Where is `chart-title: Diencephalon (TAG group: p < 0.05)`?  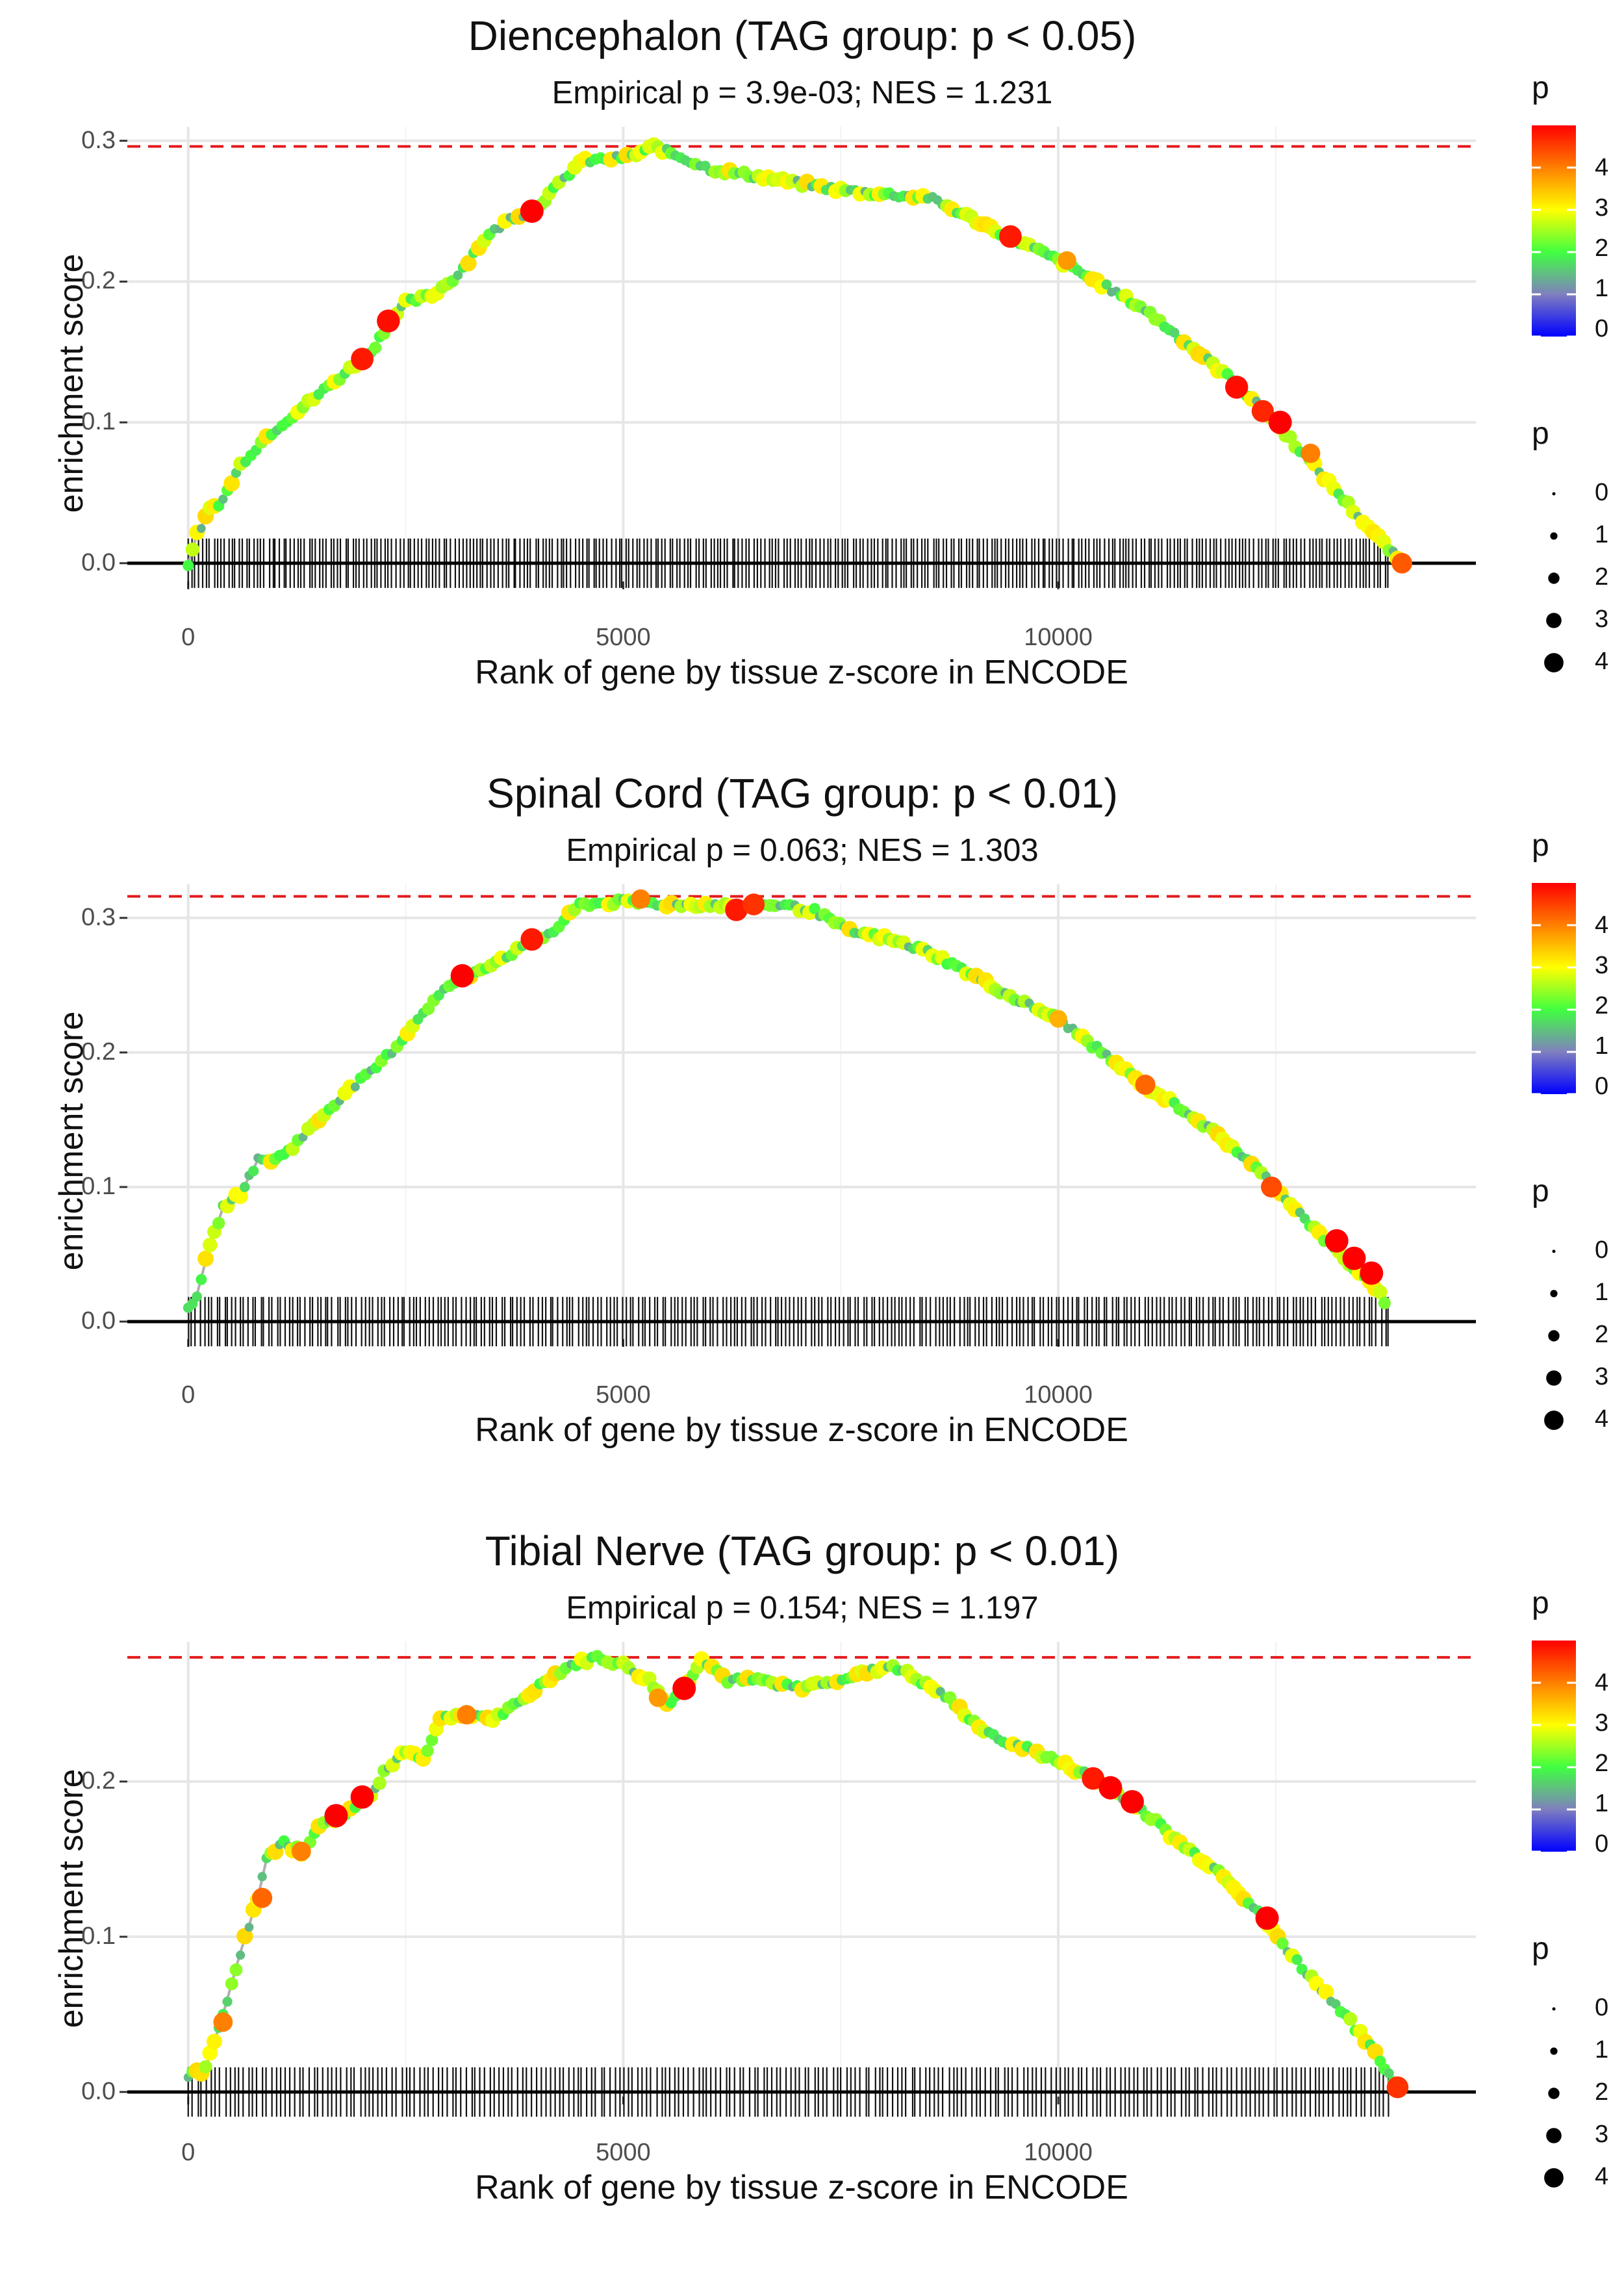 chart-title: Diencephalon (TAG group: p < 0.05) is located at coordinates (802, 35).